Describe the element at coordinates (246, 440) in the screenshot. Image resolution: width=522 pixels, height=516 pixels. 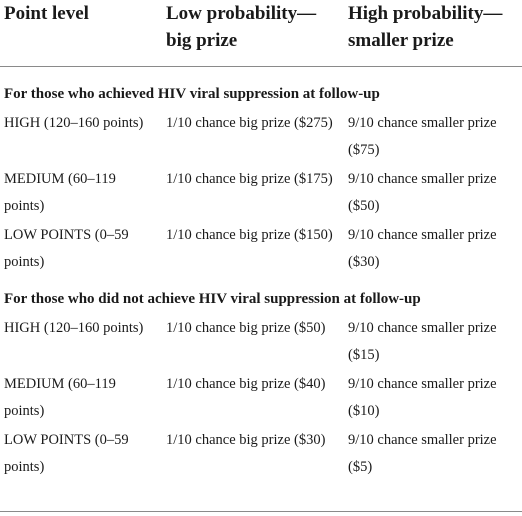
I see `cell-low-probability: 1/10 chance big prize ($30)` at that location.